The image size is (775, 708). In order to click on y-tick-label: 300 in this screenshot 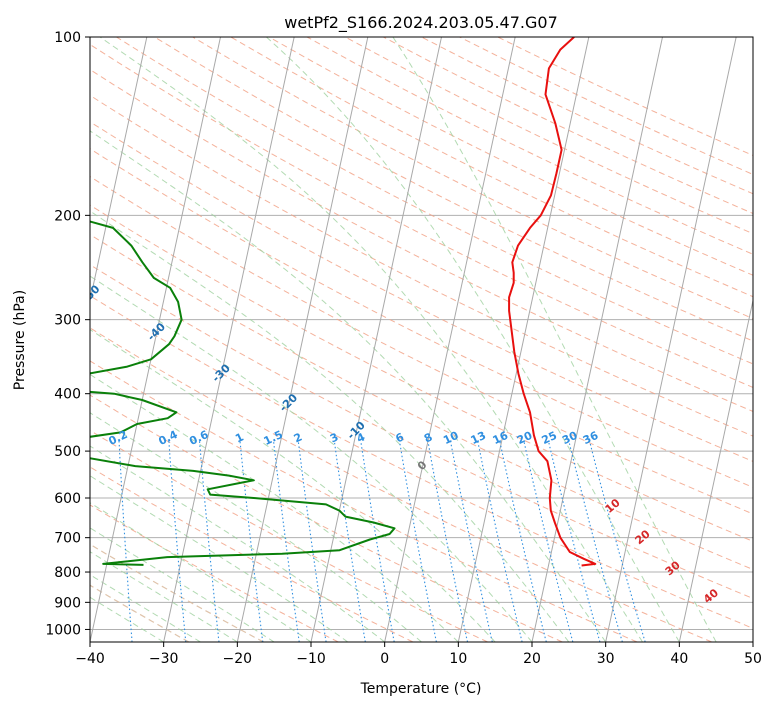, I will do `click(67, 321)`.